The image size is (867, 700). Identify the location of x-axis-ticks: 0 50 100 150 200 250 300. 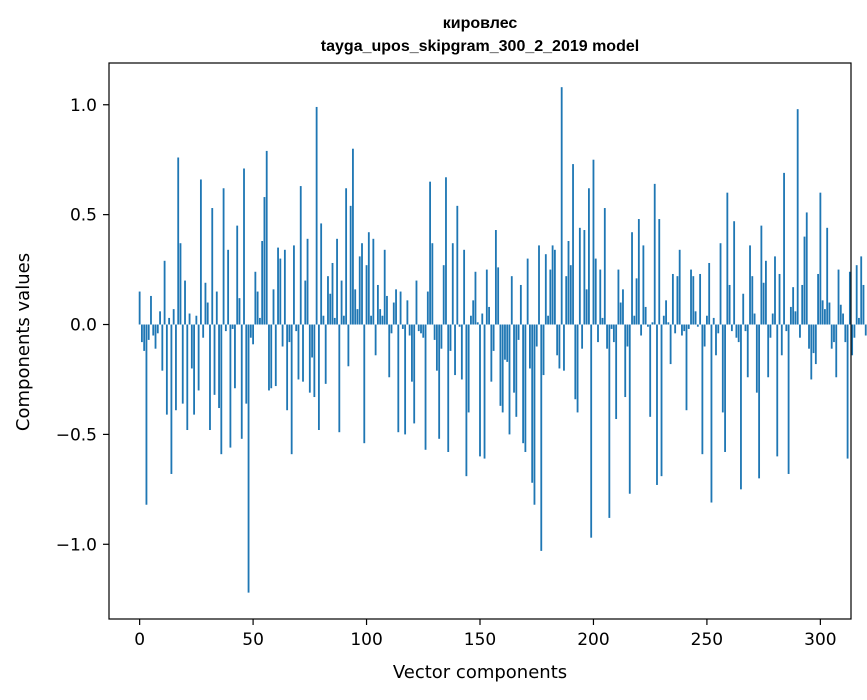
(485, 634).